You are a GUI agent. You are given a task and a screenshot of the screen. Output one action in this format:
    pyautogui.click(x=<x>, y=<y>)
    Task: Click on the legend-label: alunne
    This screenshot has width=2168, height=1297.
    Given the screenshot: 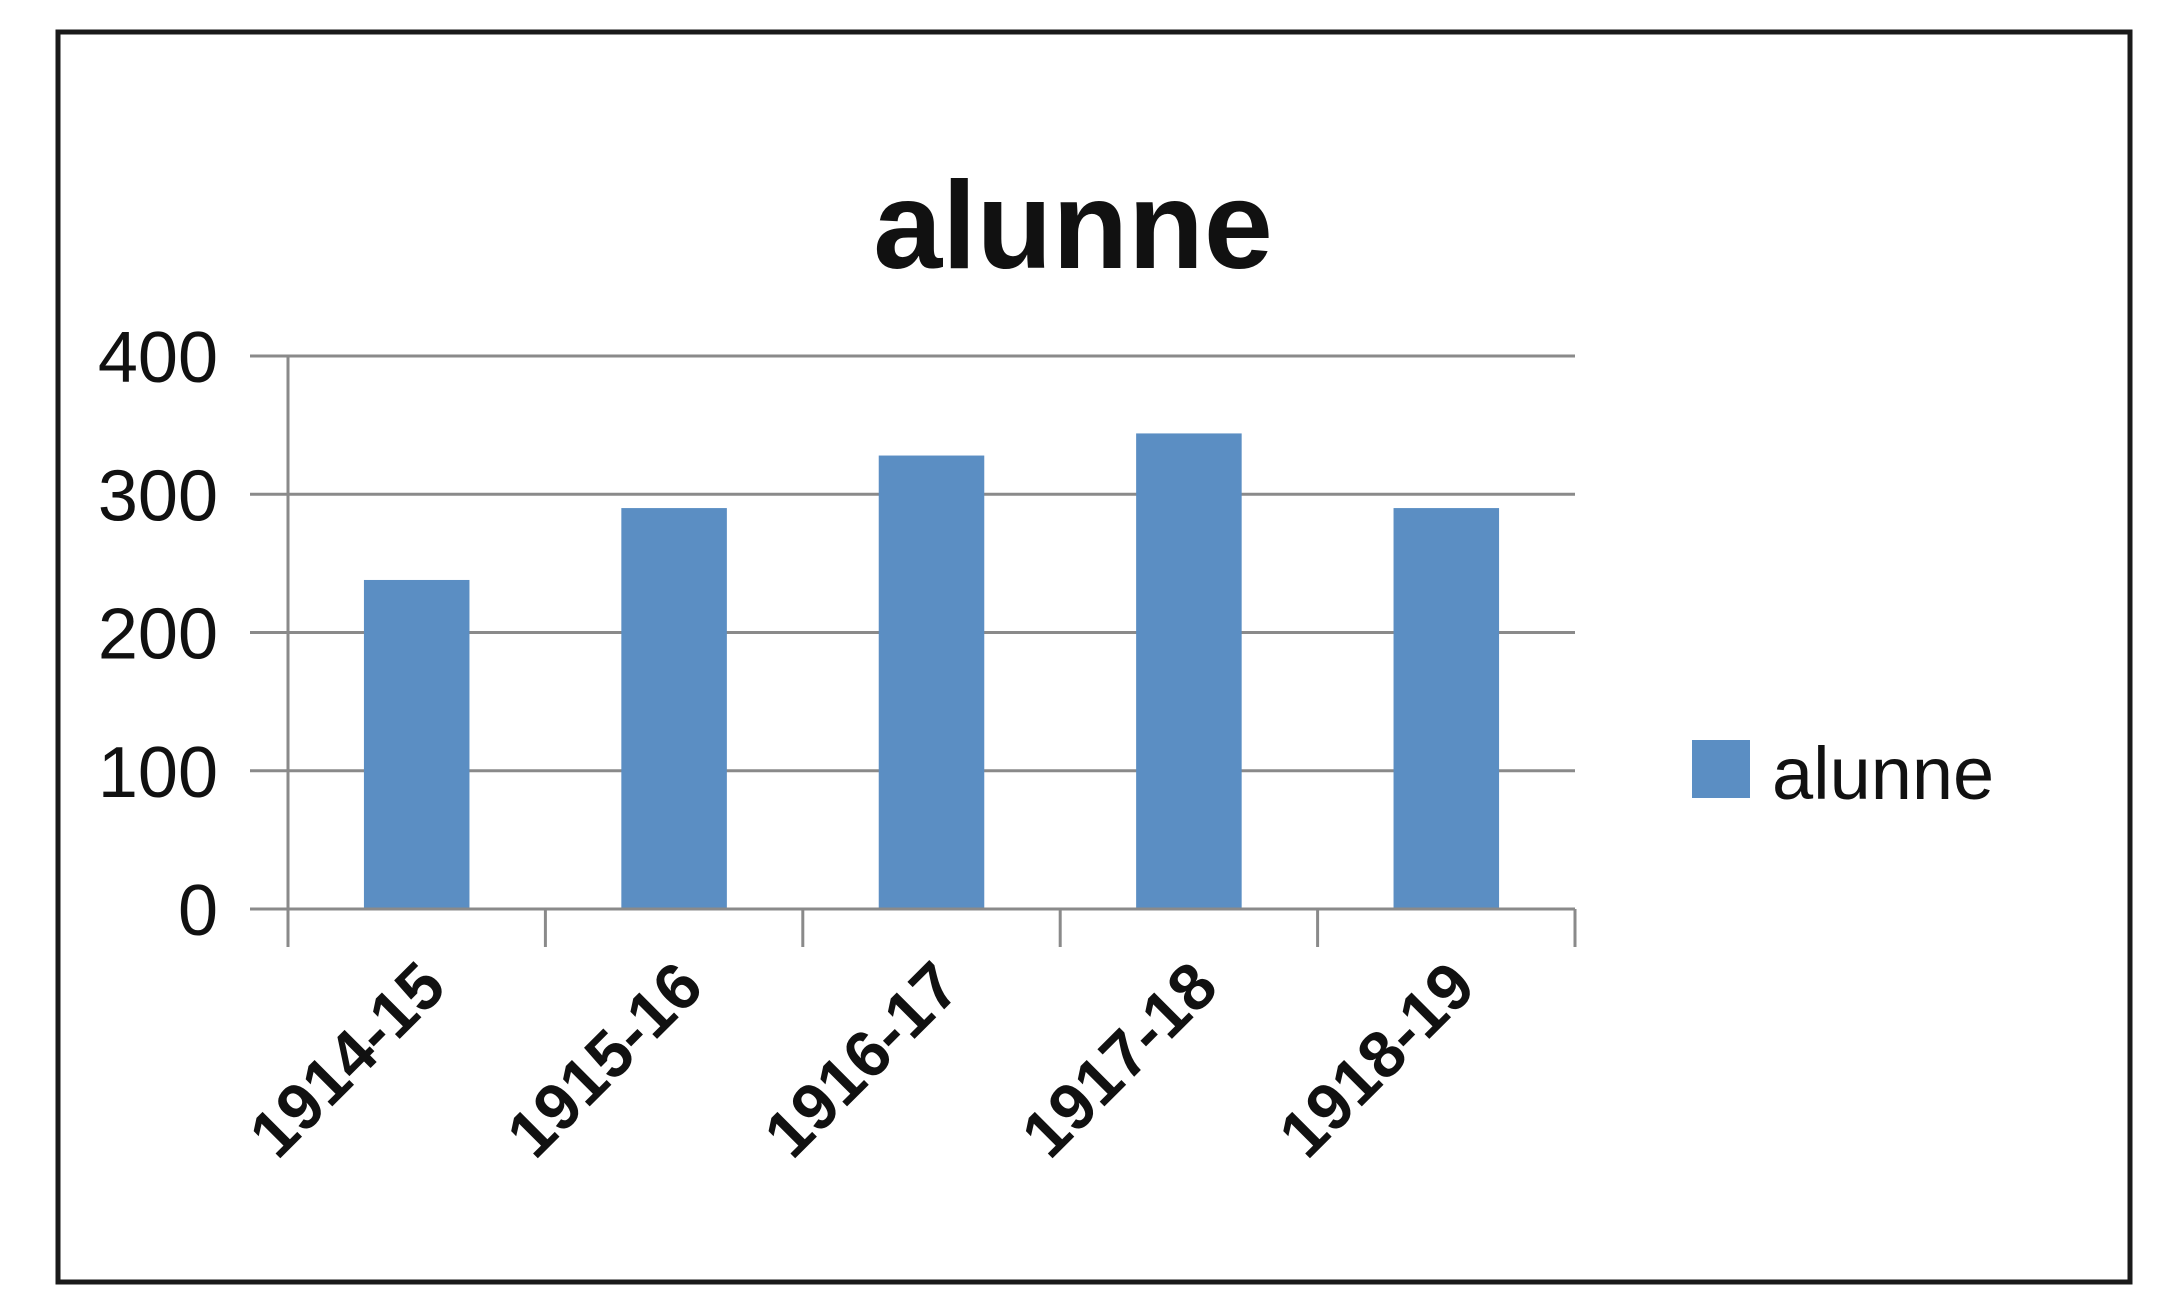 What is the action you would take?
    pyautogui.click(x=1883, y=773)
    